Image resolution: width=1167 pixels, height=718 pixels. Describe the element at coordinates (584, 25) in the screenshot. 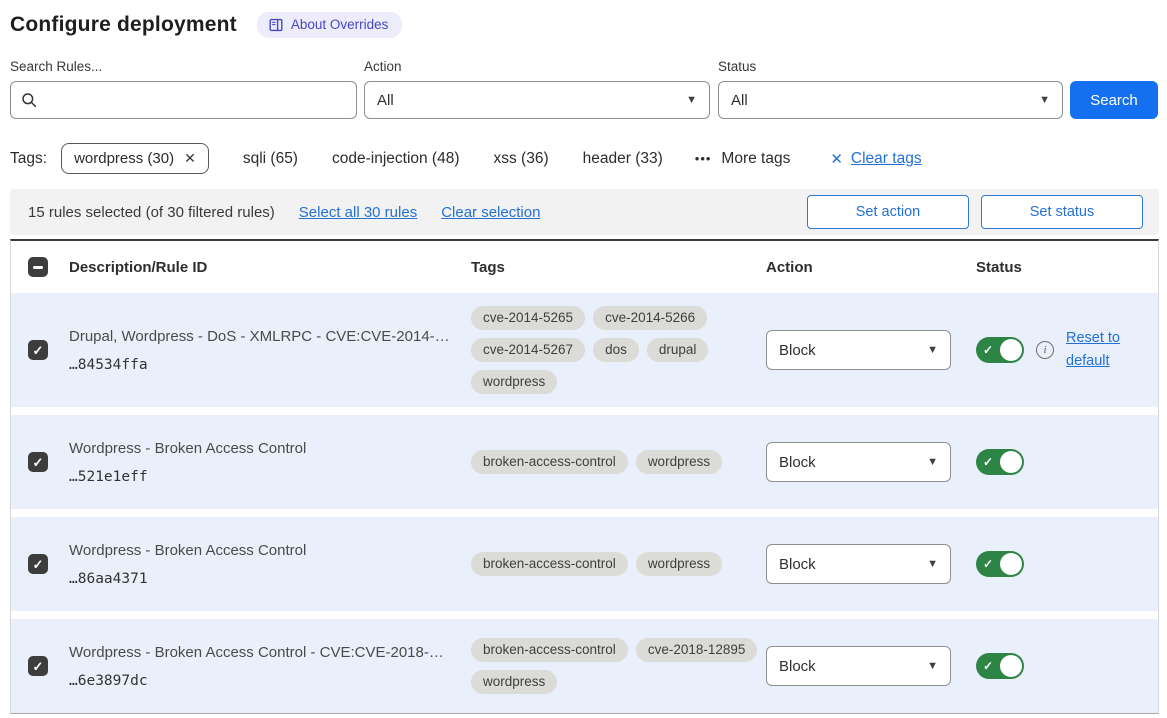

I see `page-header: Configure deployment About Overrides` at that location.